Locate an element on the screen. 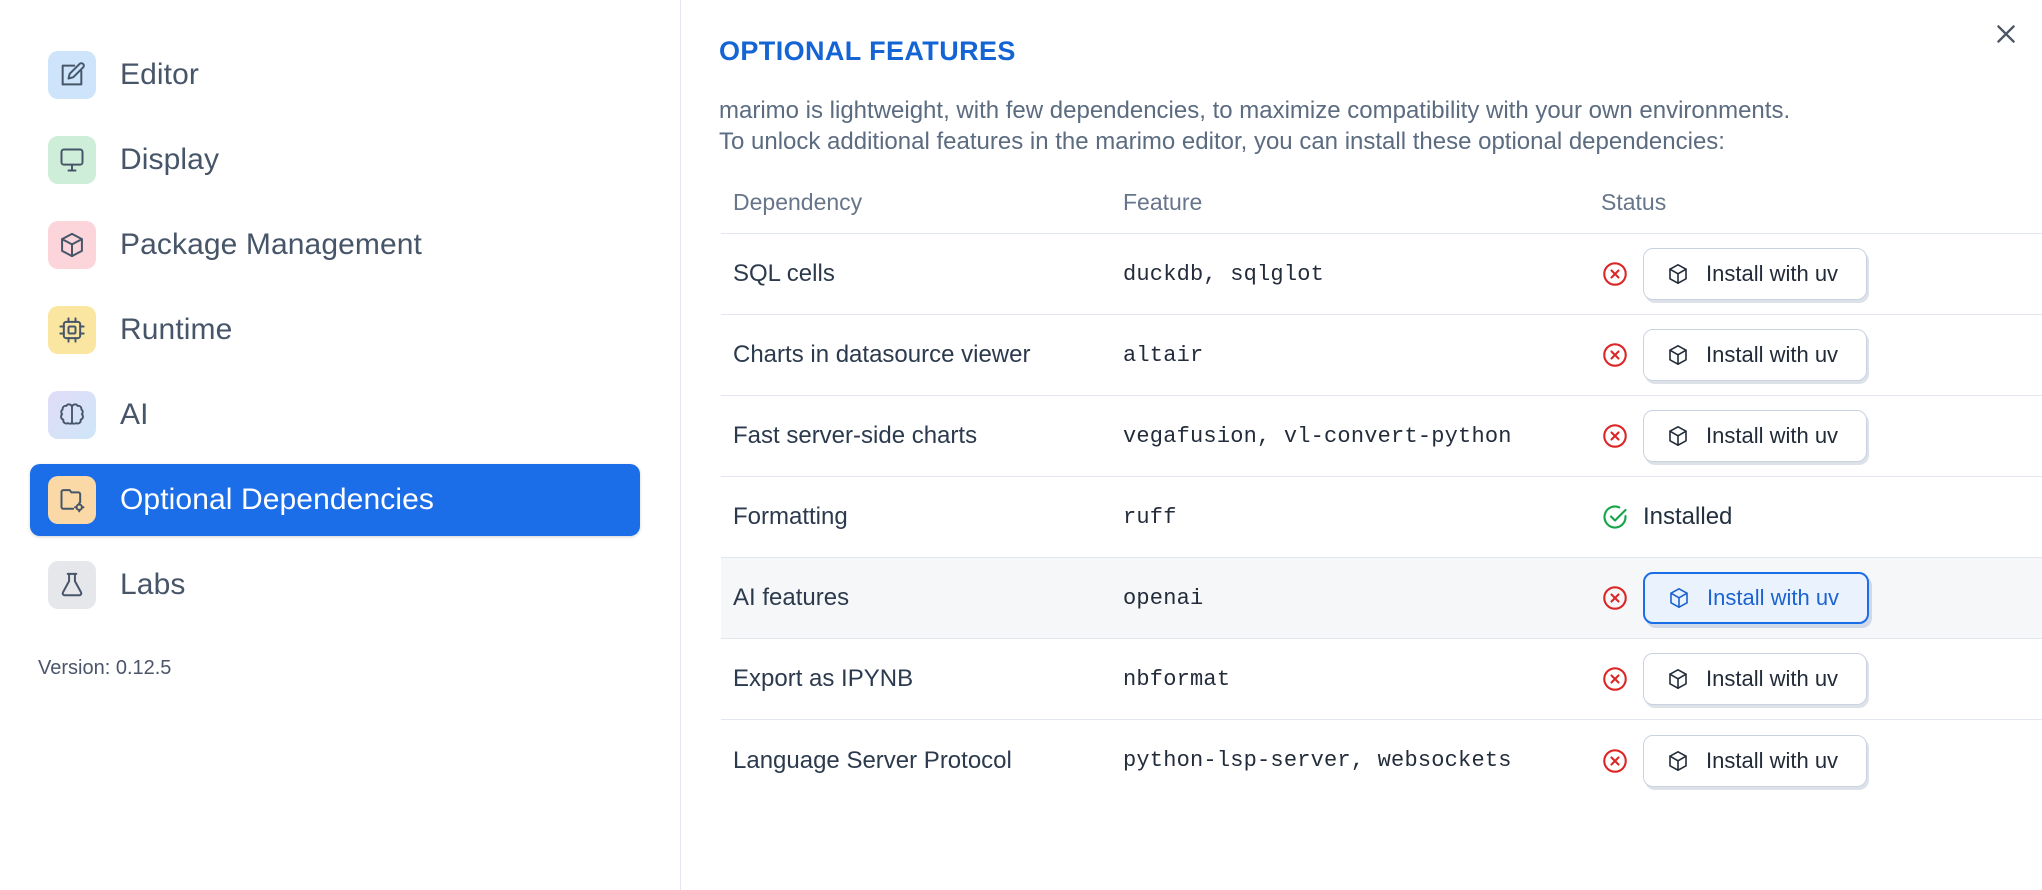  sidebar-item-runtime: Runtime is located at coordinates (335, 330).